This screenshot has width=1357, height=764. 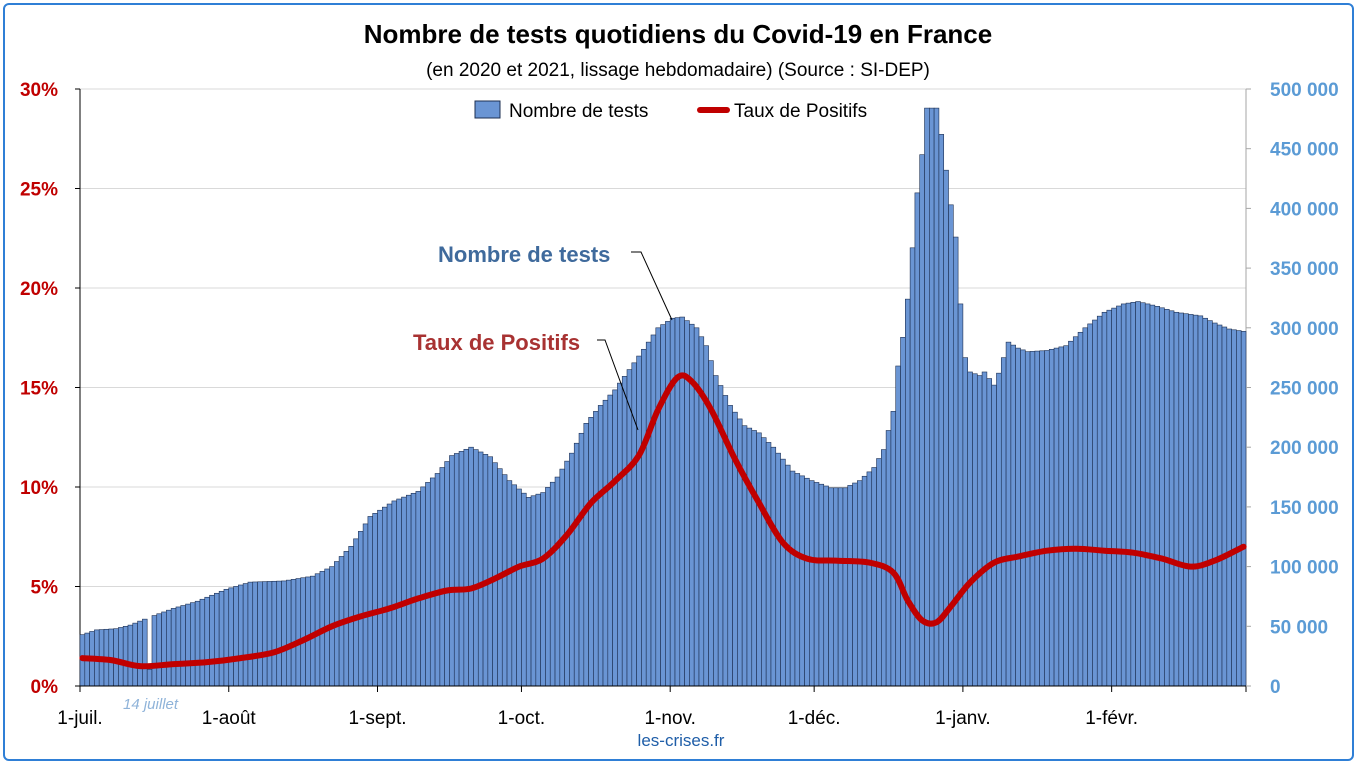 I want to click on right-axis-tick-label: 500 000, so click(x=1304, y=90).